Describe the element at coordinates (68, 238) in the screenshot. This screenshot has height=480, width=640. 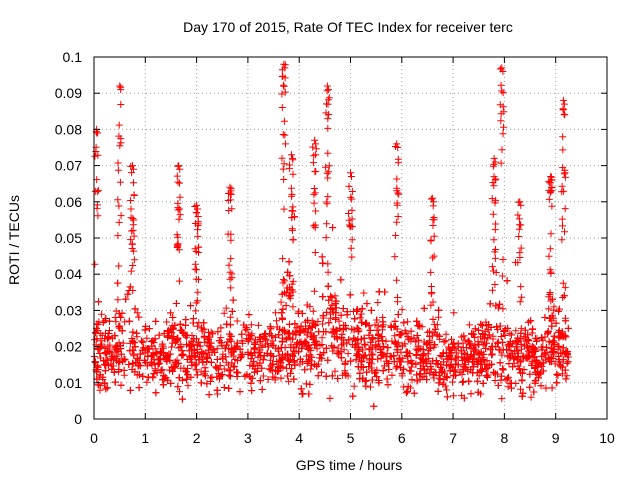
I see `y-tick-label: 0.05` at that location.